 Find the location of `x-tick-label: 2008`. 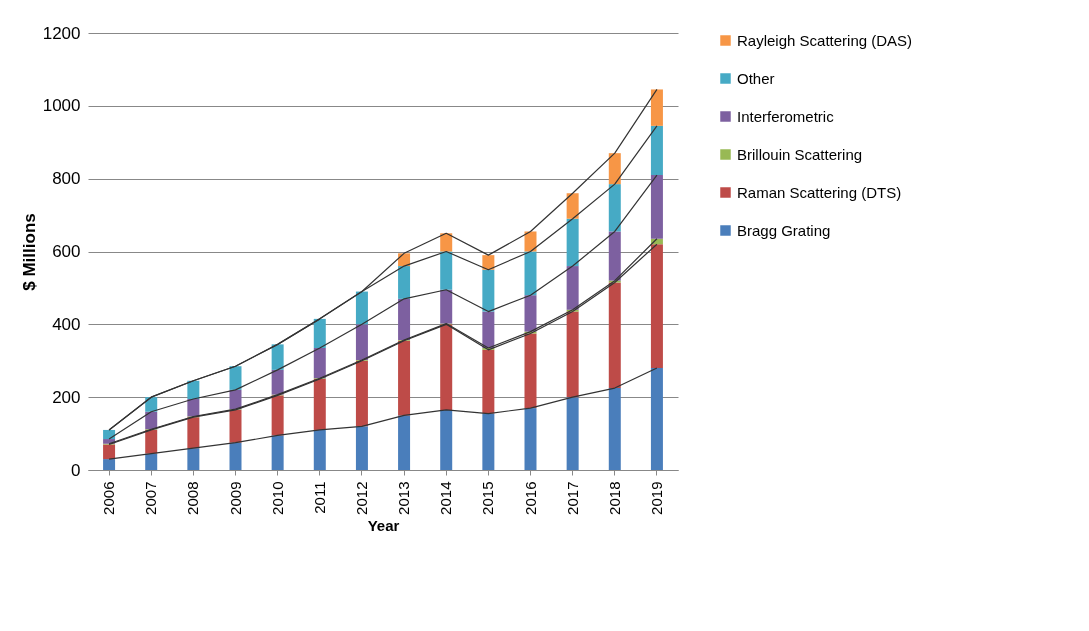

x-tick-label: 2008 is located at coordinates (193, 498).